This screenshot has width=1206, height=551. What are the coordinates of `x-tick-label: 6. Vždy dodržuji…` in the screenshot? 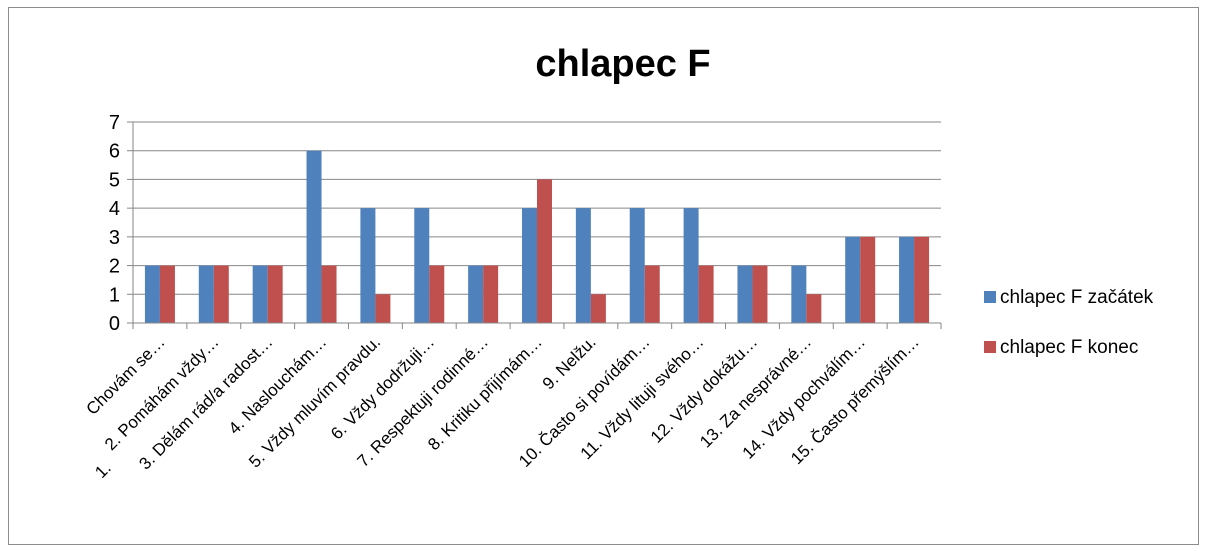 It's located at (382, 387).